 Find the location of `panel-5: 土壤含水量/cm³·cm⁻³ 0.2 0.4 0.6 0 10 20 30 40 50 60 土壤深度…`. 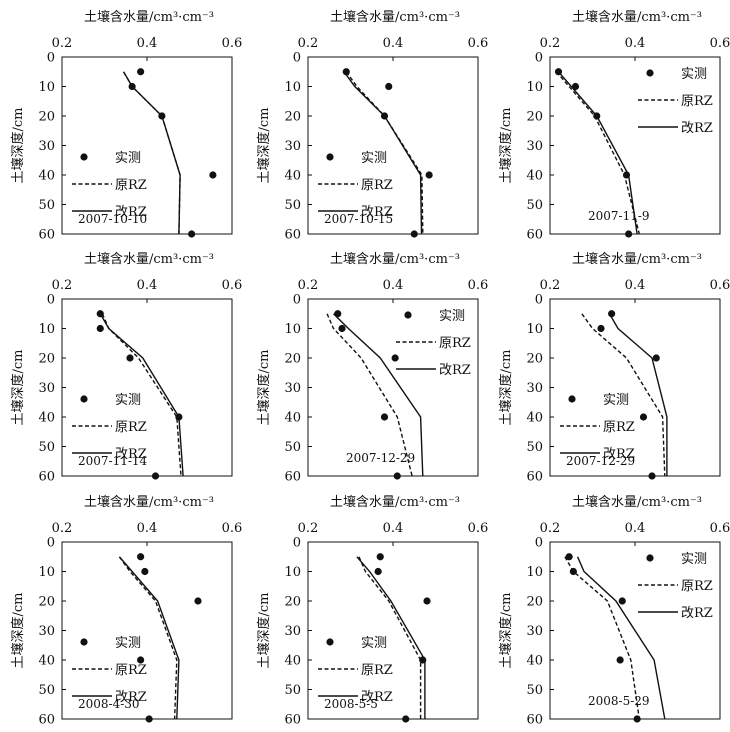

panel-5: 土壤含水量/cm³·cm⁻³ 0.2 0.4 0.6 0 10 20 30 40 50 60 土壤深度… is located at coordinates (372, 368).